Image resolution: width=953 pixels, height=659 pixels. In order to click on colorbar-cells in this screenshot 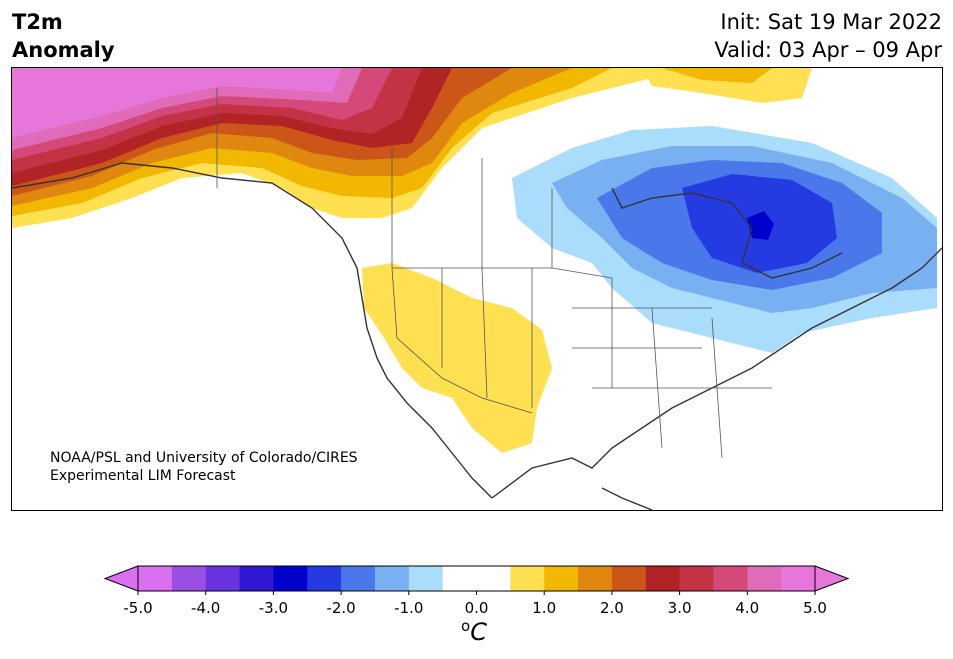, I will do `click(476, 578)`.